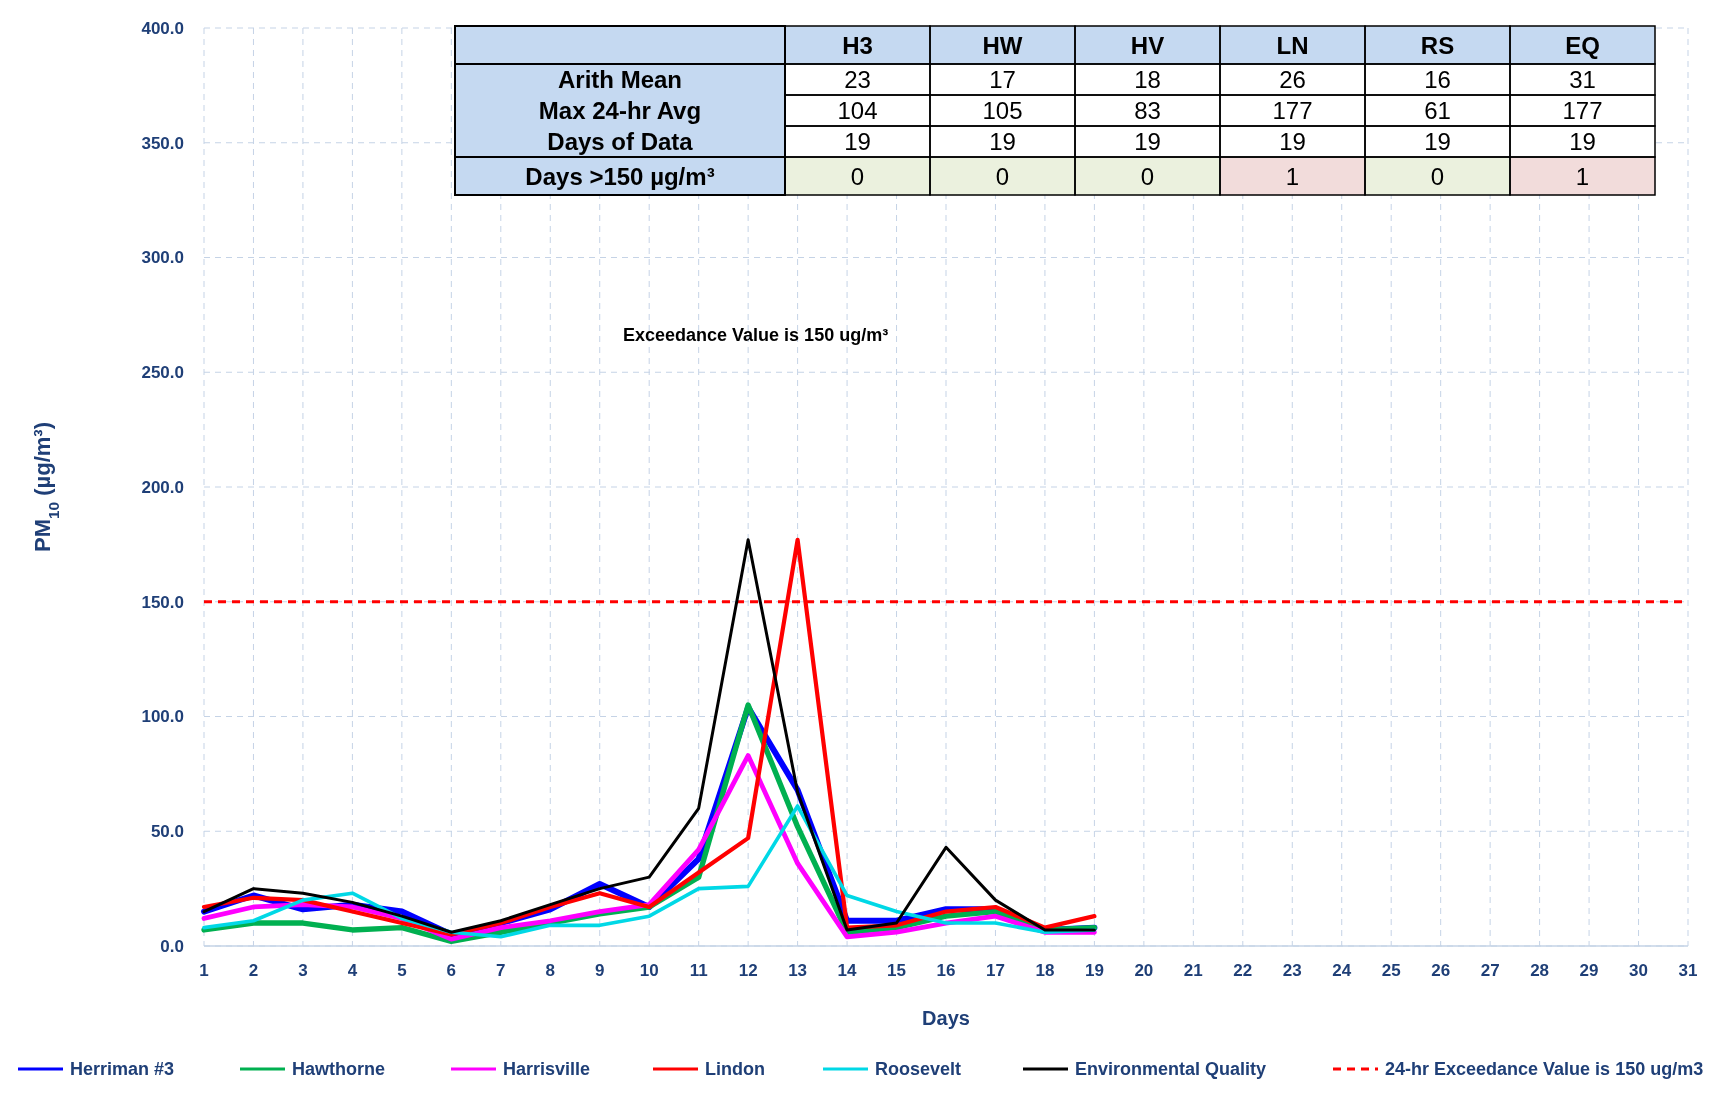 The image size is (1711, 1095). I want to click on x-tick-label: 25, so click(1391, 970).